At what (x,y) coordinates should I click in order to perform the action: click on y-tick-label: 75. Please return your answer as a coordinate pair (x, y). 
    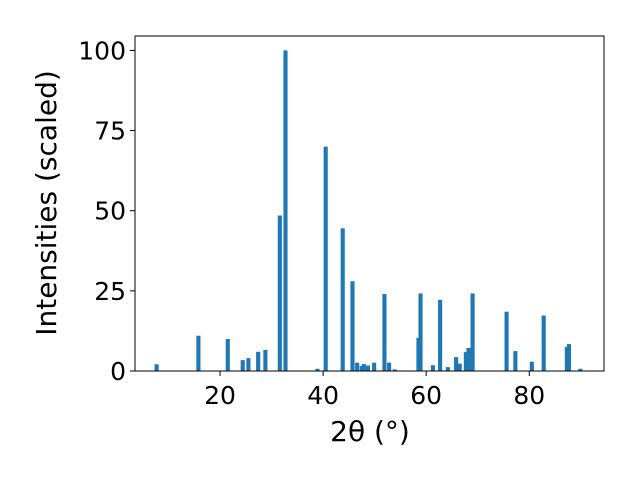
    Looking at the image, I should click on (110, 131).